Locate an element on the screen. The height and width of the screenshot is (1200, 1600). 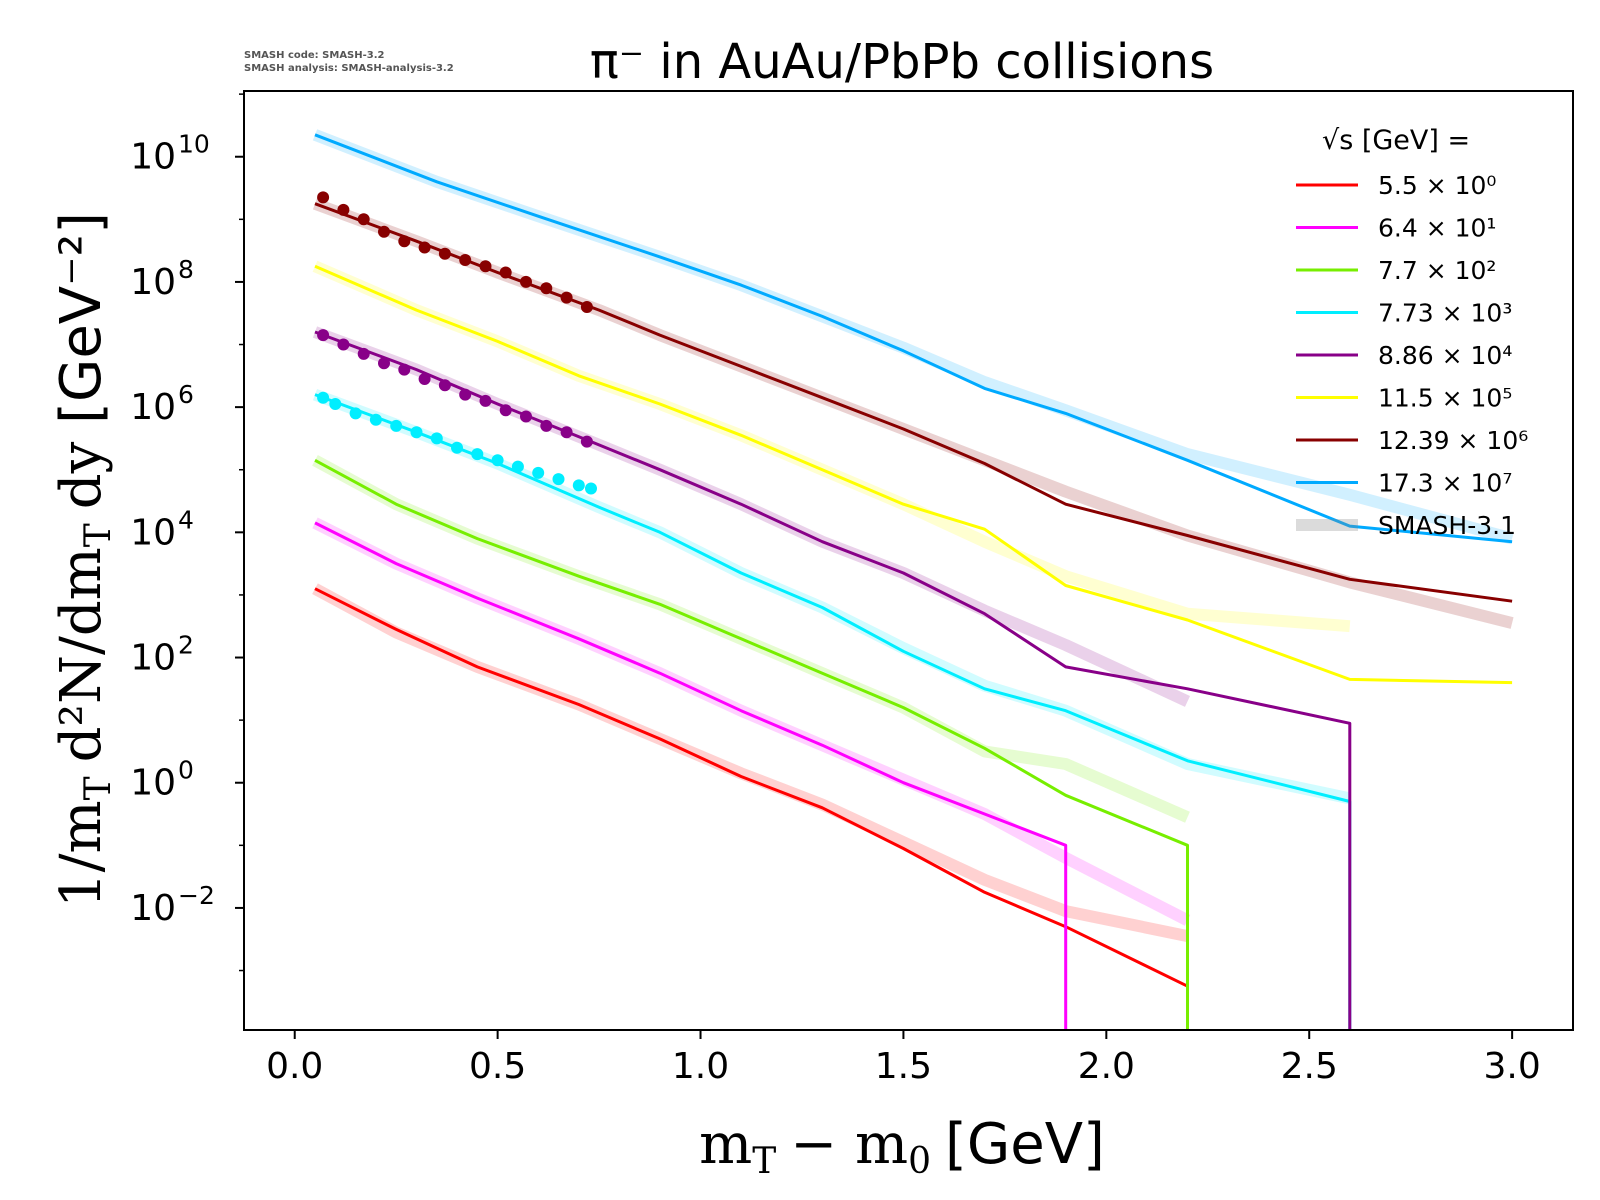
legend-label-6: 12.39 × 10⁶ is located at coordinates (1453, 440).